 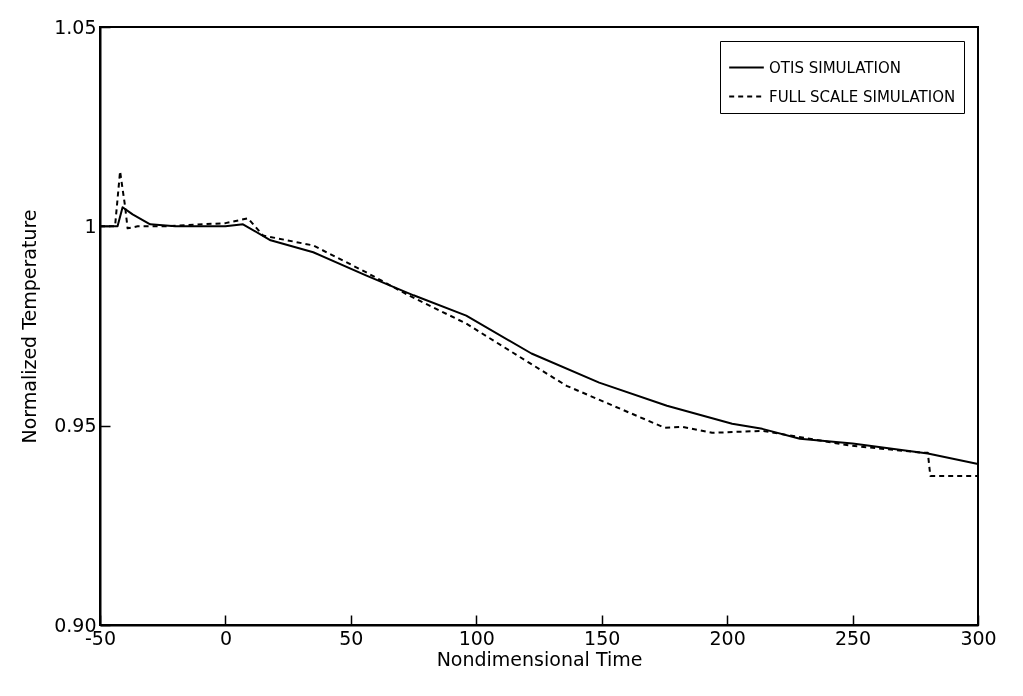 I want to click on x-tick-label: 100, so click(x=476, y=637).